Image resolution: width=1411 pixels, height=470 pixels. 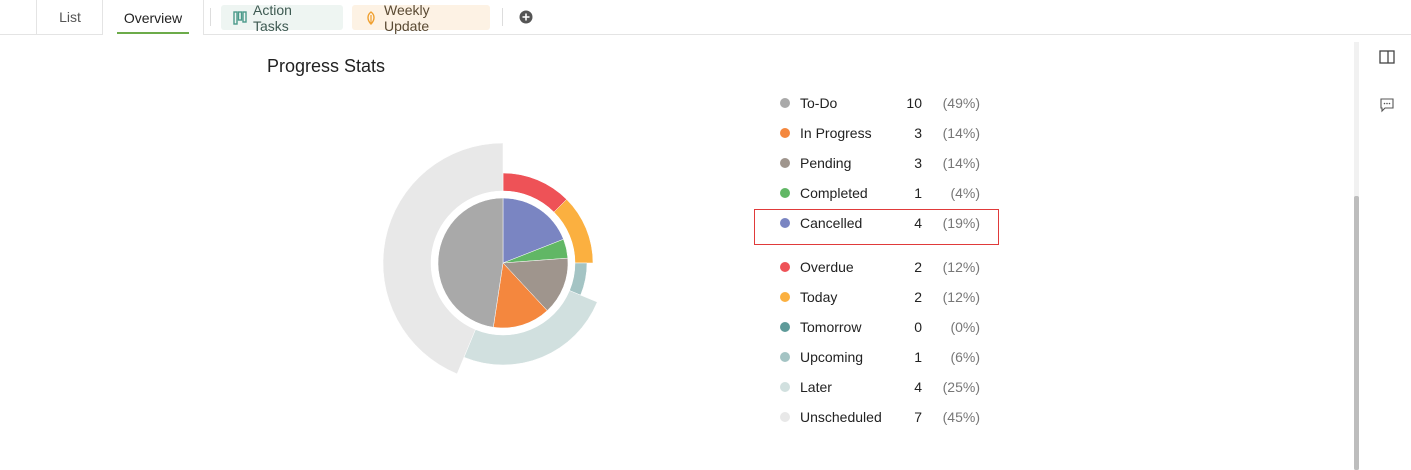 I want to click on comment-icon, so click(x=1387, y=105).